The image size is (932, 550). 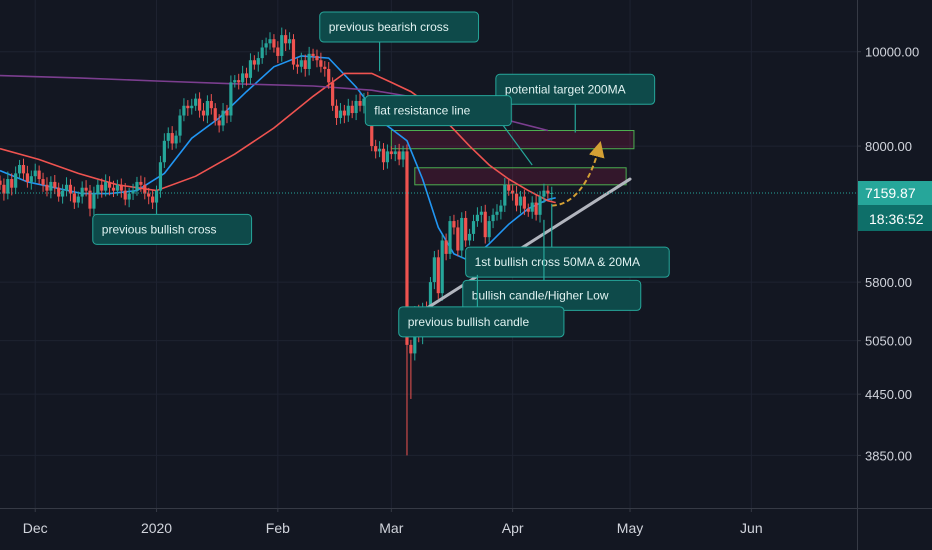 What do you see at coordinates (512, 158) in the screenshot?
I see `resistance-zones` at bounding box center [512, 158].